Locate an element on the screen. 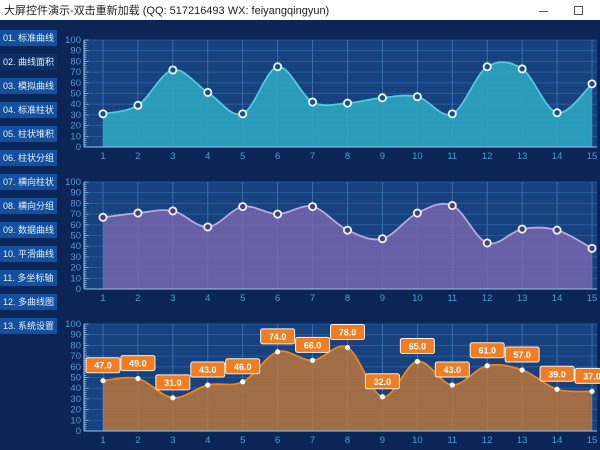 Image resolution: width=600 pixels, height=450 pixels. window-controls is located at coordinates (569, 10).